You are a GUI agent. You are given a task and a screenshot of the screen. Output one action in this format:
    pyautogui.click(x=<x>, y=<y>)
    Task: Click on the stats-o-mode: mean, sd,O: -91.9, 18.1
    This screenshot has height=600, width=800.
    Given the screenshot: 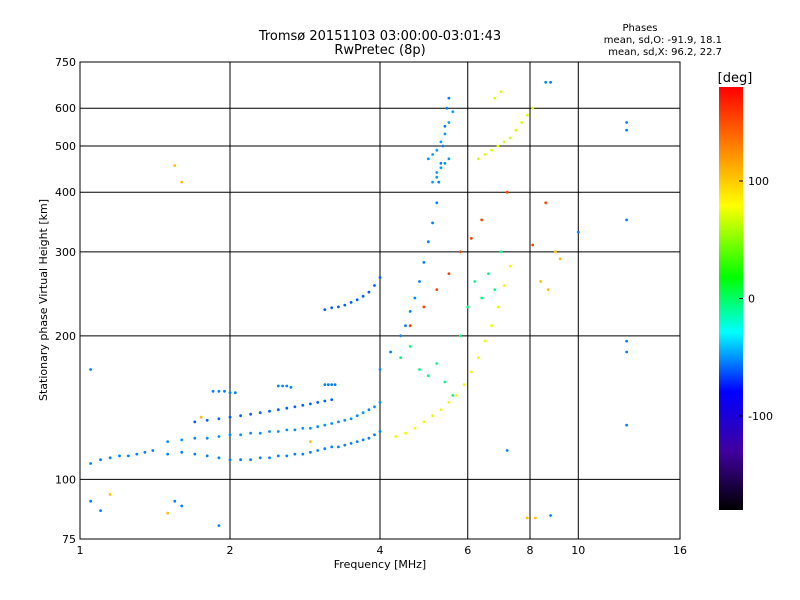 What is the action you would take?
    pyautogui.click(x=663, y=40)
    